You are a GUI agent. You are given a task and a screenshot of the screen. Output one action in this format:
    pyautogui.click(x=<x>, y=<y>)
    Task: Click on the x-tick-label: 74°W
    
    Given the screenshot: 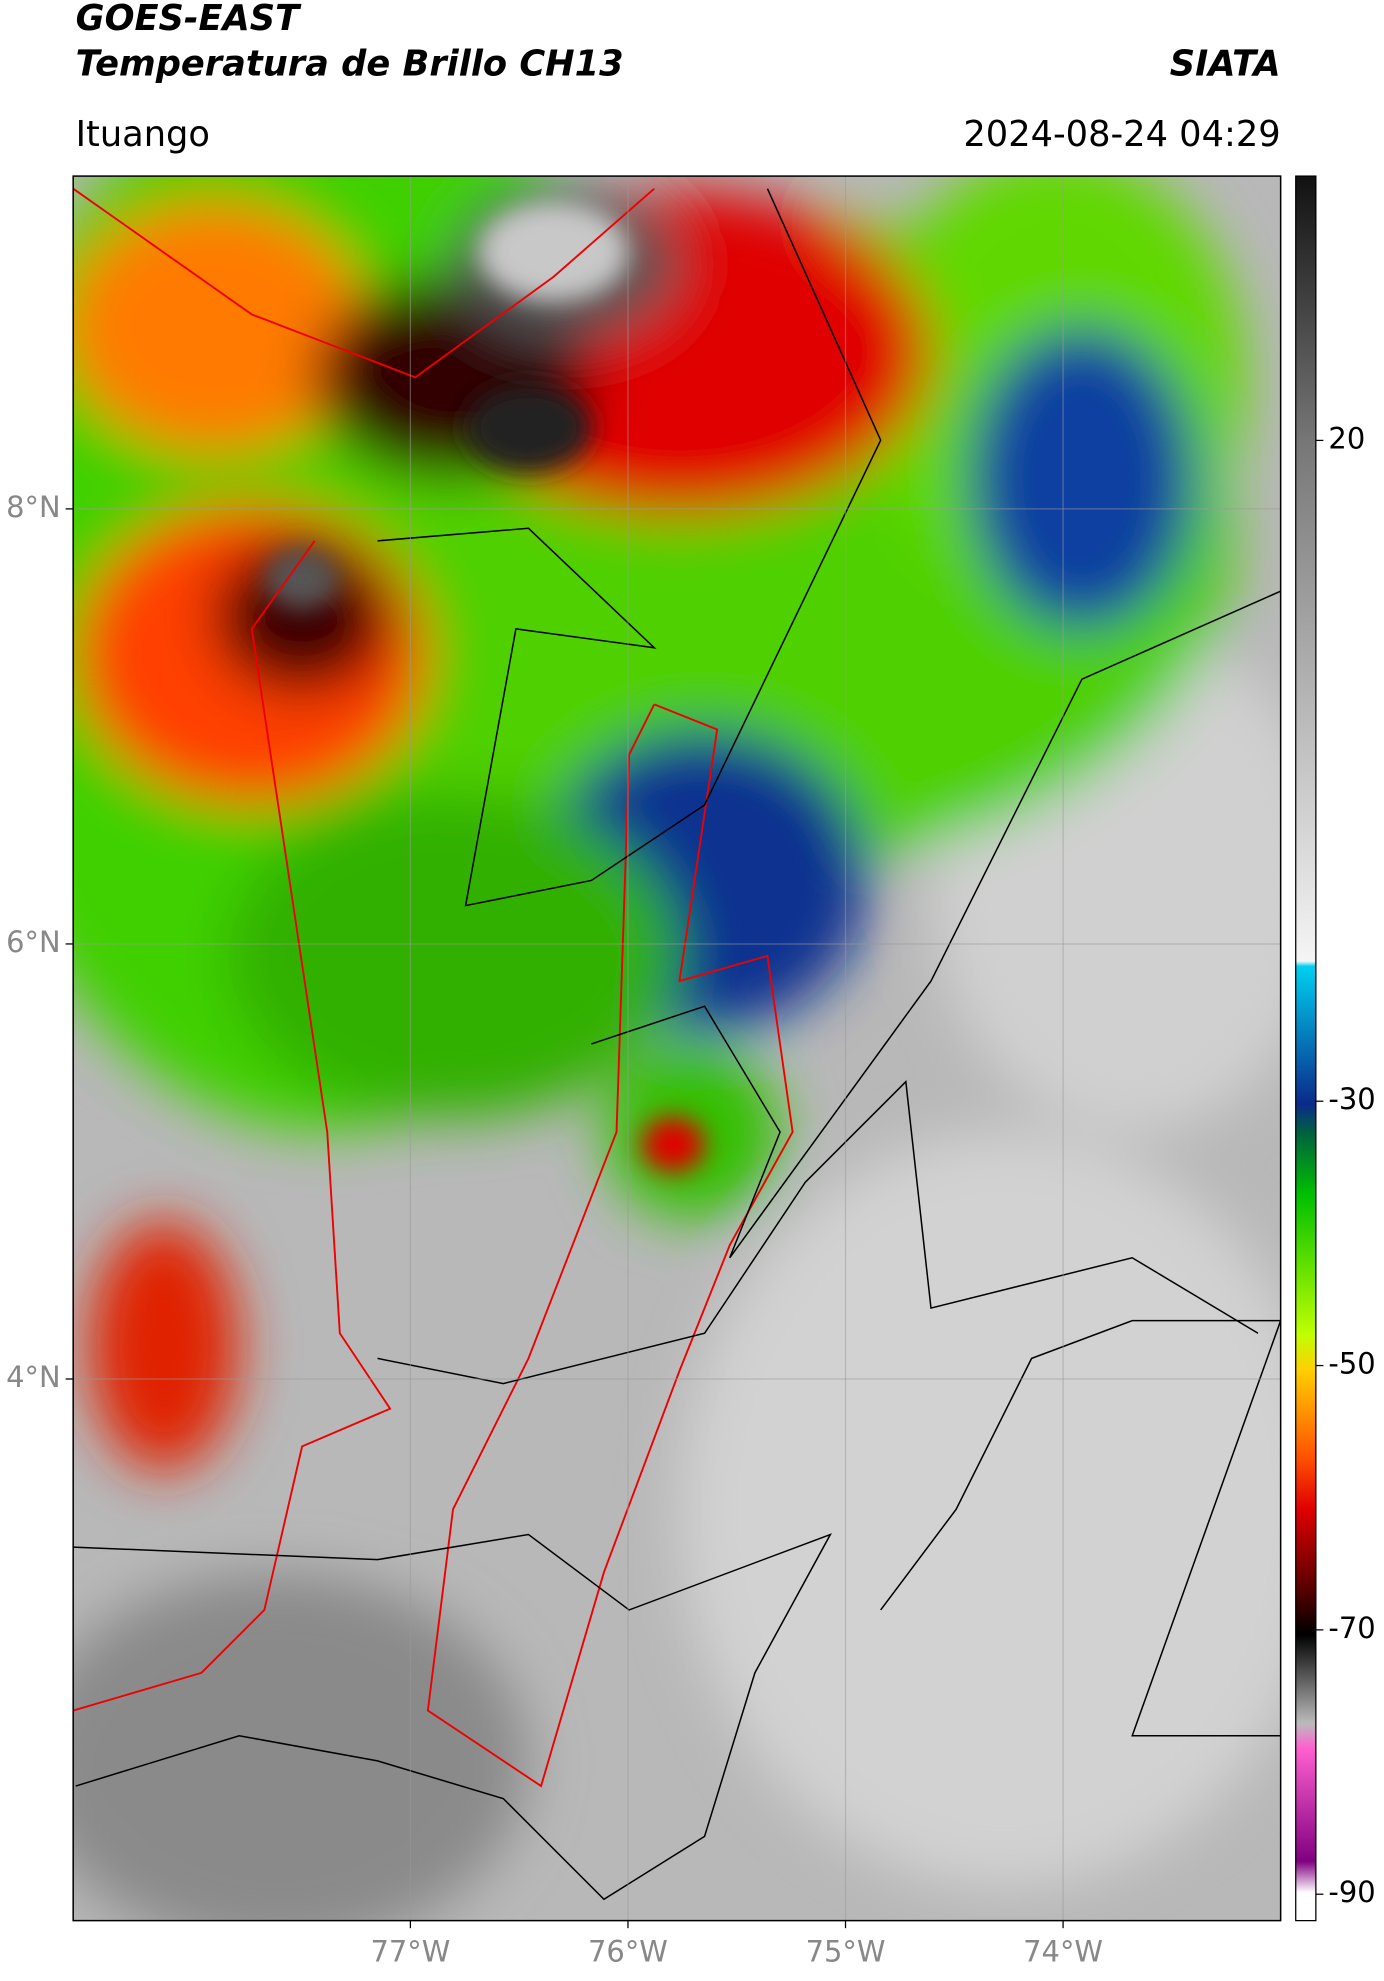 What is the action you would take?
    pyautogui.click(x=1063, y=1951)
    